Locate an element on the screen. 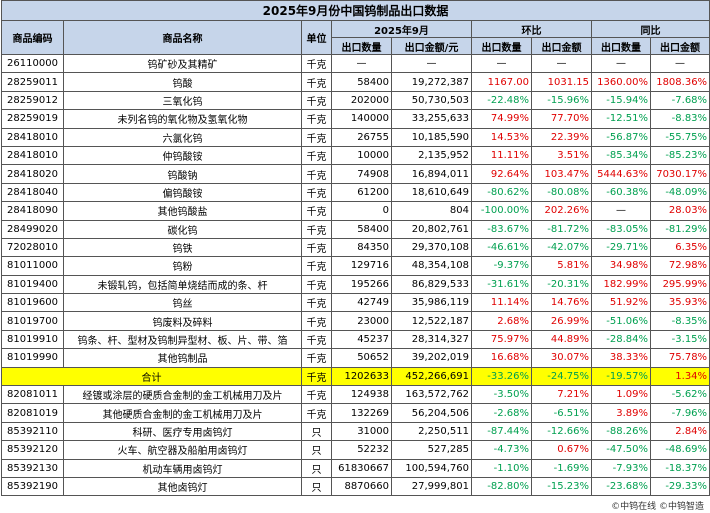  cell: 1808.36% is located at coordinates (679, 82).